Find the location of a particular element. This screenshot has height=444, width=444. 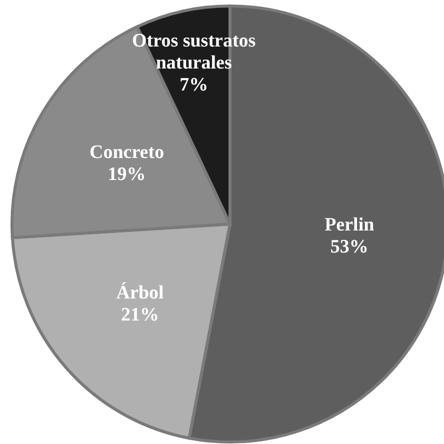

slice-label: Perlin is located at coordinates (349, 224).